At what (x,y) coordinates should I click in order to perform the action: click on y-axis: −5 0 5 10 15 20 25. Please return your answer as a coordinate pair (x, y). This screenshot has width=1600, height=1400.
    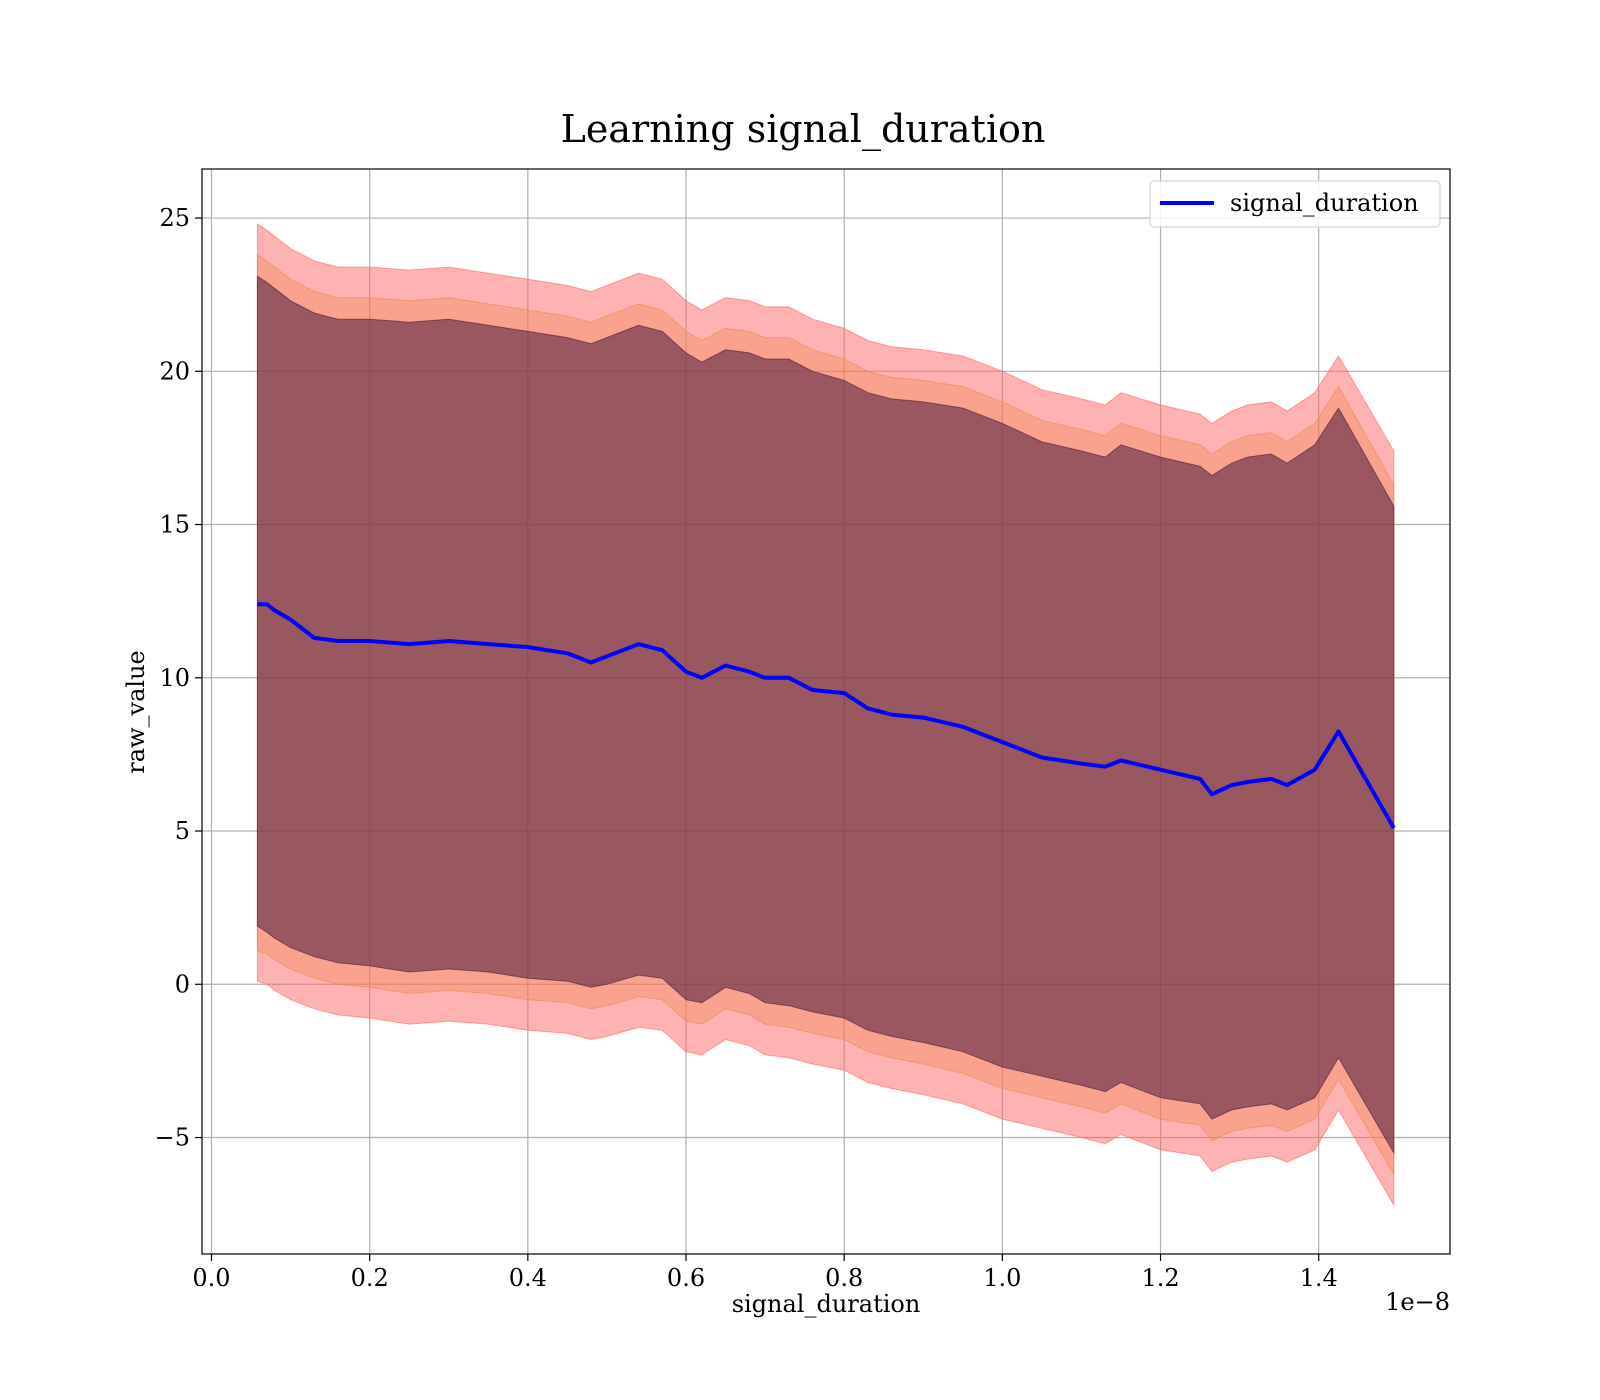
    Looking at the image, I should click on (178, 678).